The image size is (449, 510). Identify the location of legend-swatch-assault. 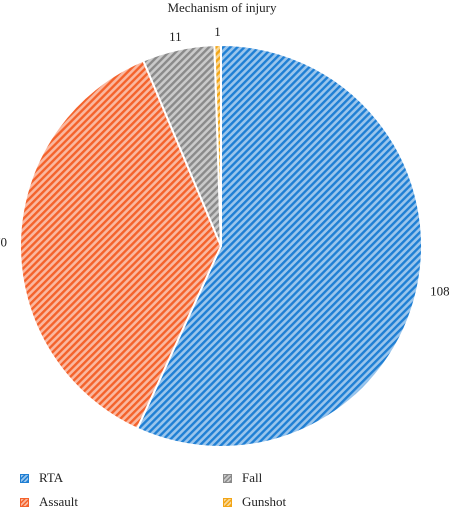
(24, 502).